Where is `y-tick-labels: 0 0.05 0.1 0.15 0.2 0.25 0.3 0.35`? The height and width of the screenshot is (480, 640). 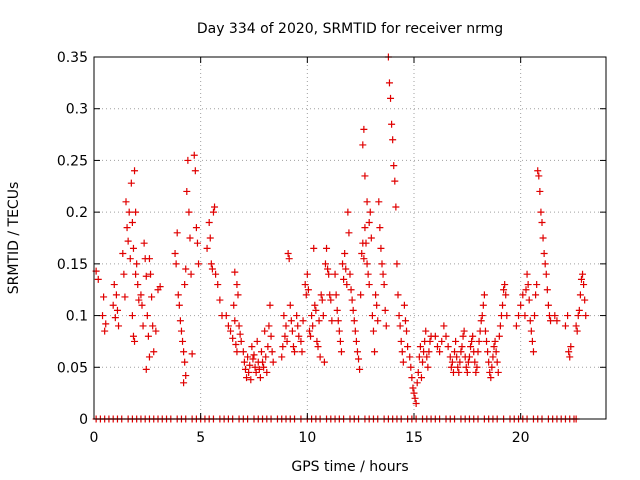 y-tick-labels: 0 0.05 0.1 0.15 0.2 0.25 0.3 0.35 is located at coordinates (72, 239).